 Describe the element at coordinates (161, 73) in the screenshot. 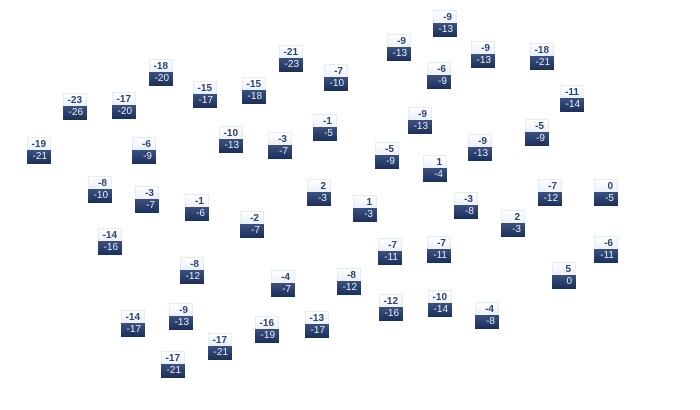

I see `temperature-marker: -18 -20` at that location.